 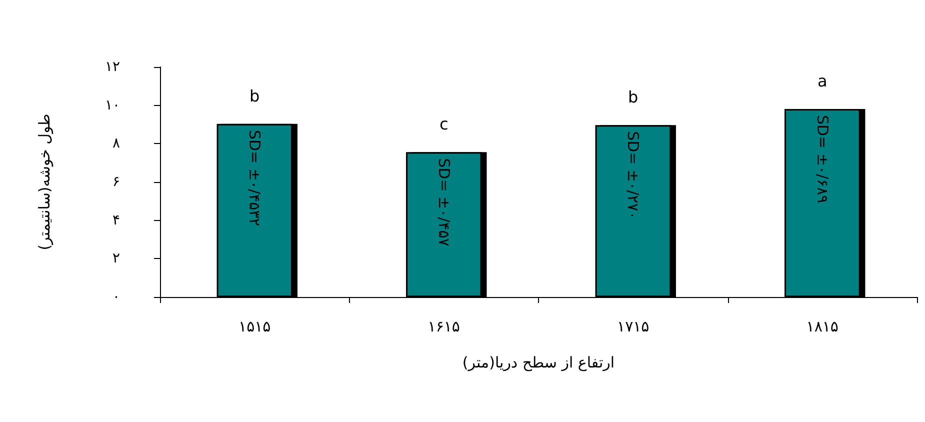 What do you see at coordinates (822, 80) in the screenshot?
I see `annotation: a` at bounding box center [822, 80].